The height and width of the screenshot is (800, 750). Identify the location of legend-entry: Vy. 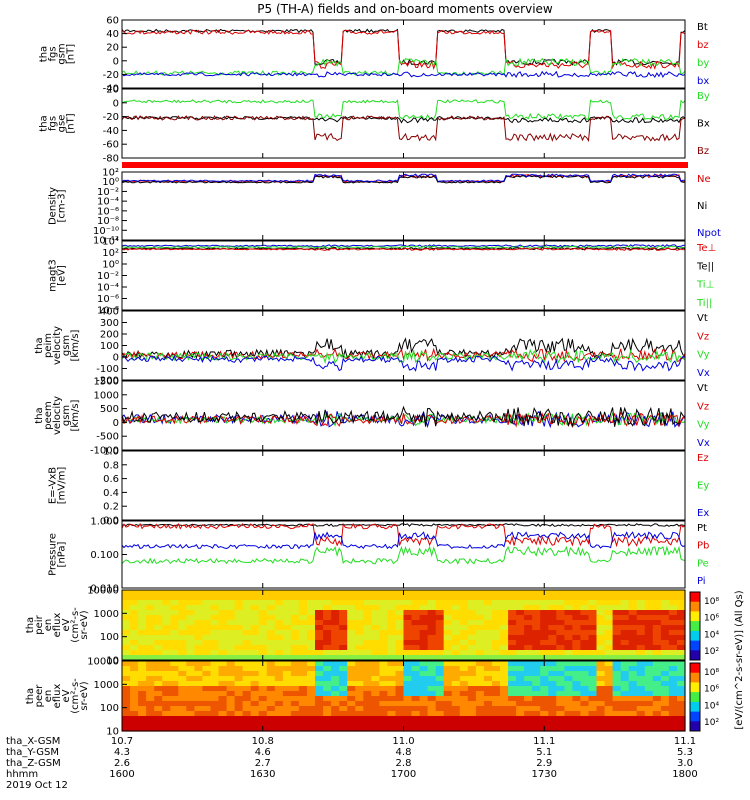
(703, 425).